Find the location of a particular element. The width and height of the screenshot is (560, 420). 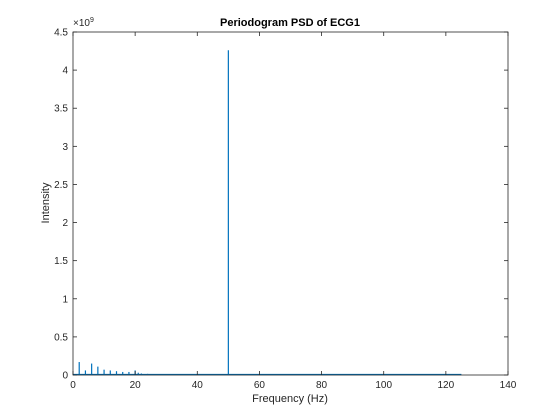

x-tick-label: 80 is located at coordinates (322, 385).